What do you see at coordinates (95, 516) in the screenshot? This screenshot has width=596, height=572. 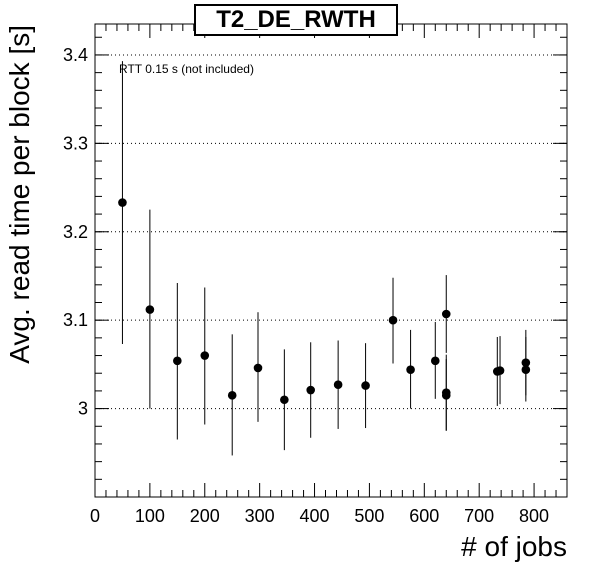 I see `x-tick-label: 0` at bounding box center [95, 516].